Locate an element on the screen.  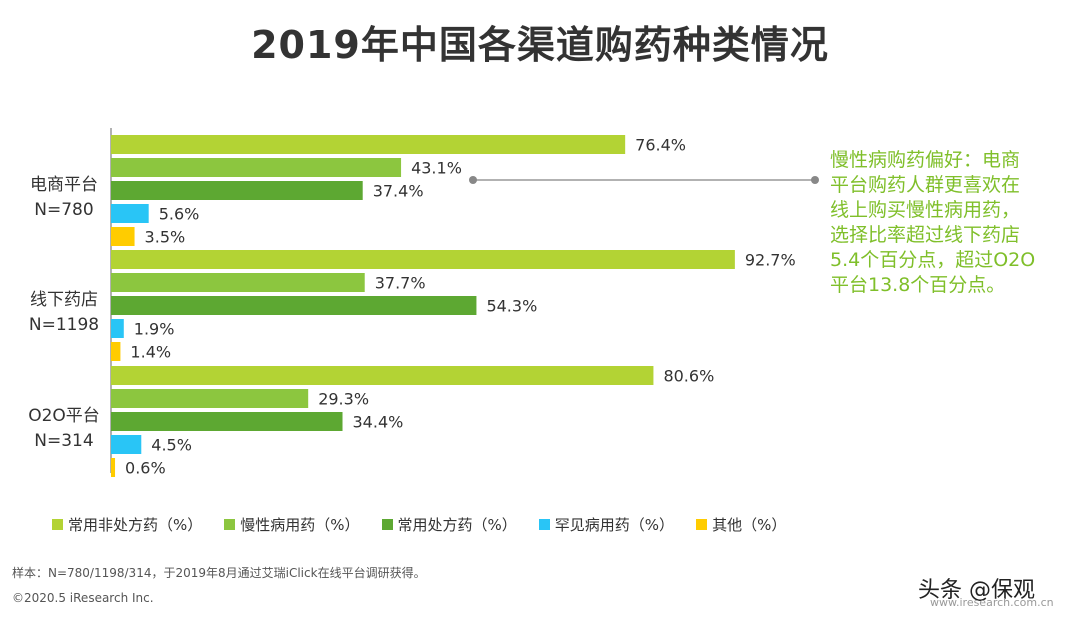
legend-item: 罕见病用药（%） is located at coordinates (606, 524).